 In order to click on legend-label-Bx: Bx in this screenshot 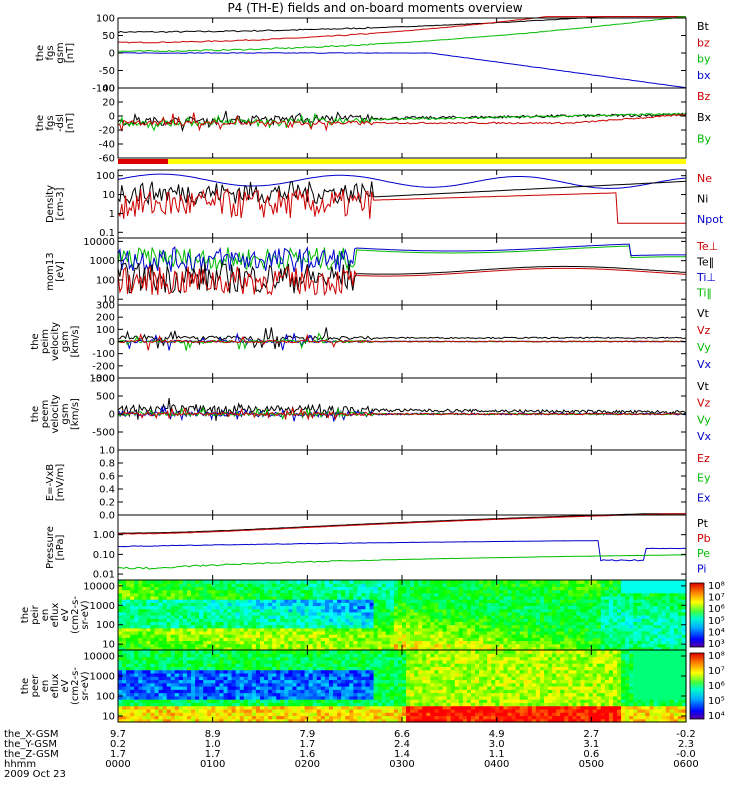, I will do `click(704, 117)`.